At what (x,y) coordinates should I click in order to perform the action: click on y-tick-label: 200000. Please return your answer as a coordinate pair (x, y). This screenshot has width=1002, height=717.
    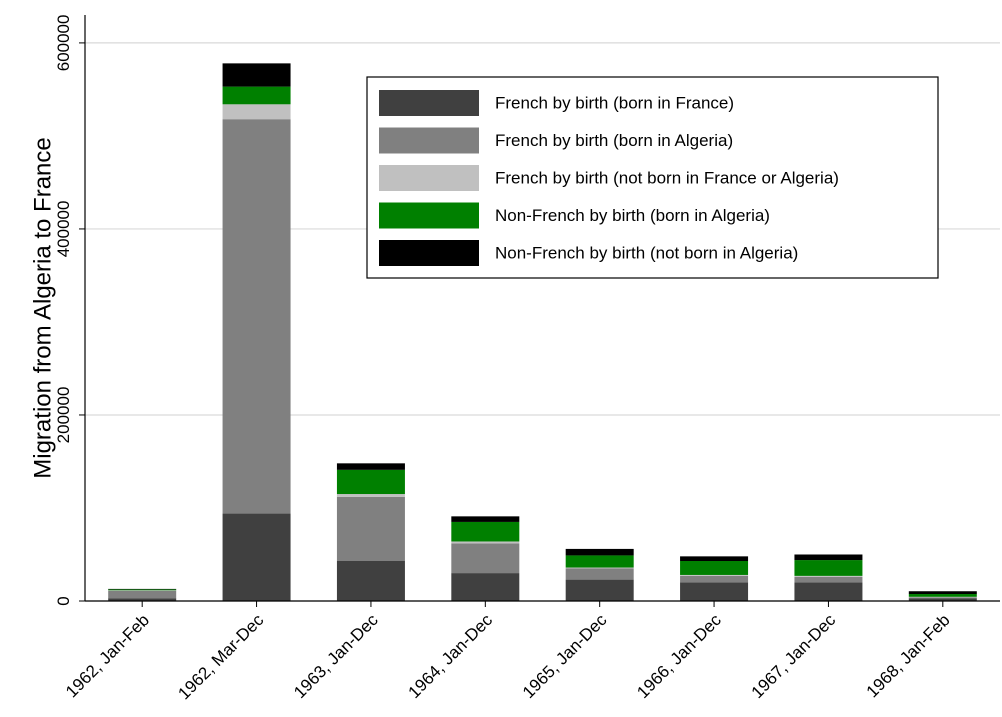
    Looking at the image, I should click on (63, 415).